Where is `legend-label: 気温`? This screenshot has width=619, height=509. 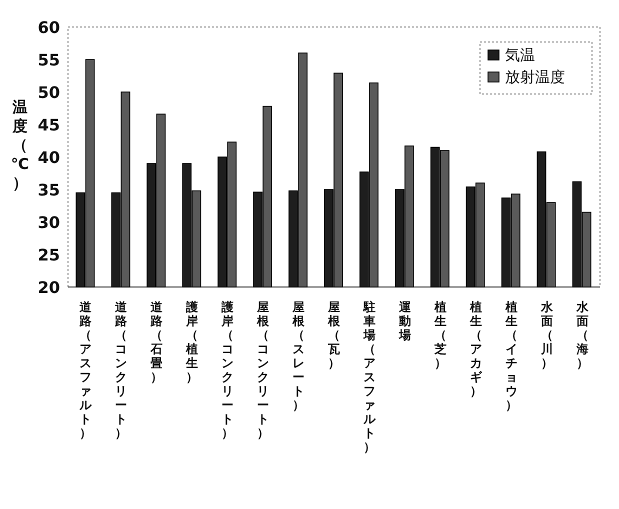 legend-label: 気温 is located at coordinates (520, 55).